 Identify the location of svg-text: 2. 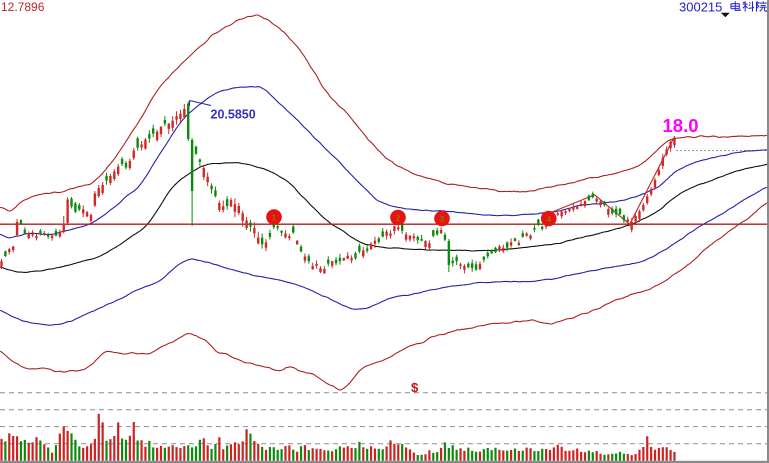
(398, 218).